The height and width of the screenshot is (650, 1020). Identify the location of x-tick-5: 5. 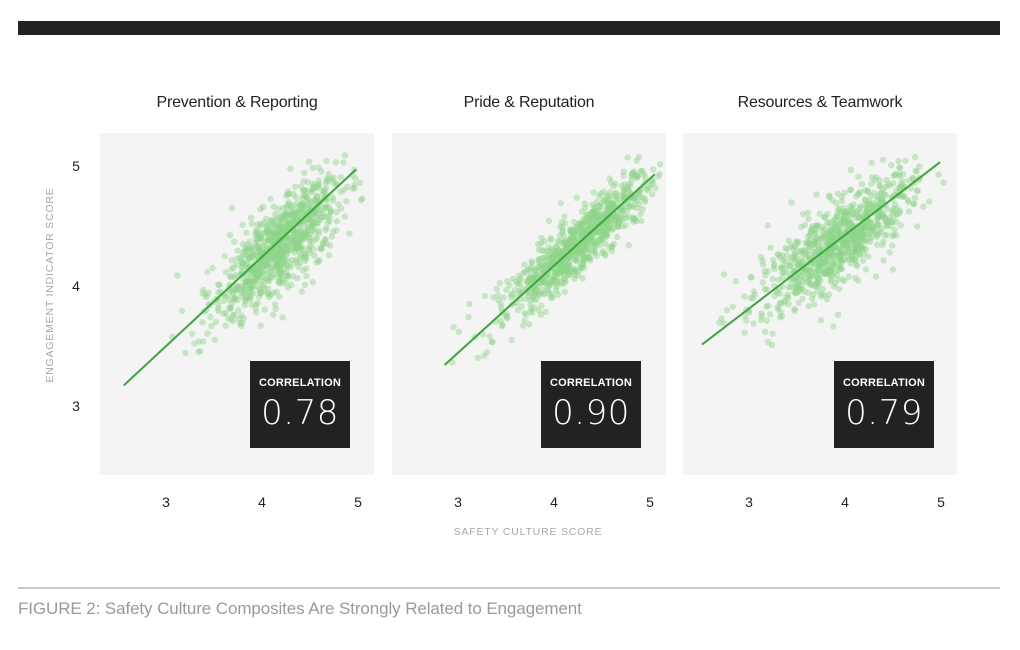
(941, 502).